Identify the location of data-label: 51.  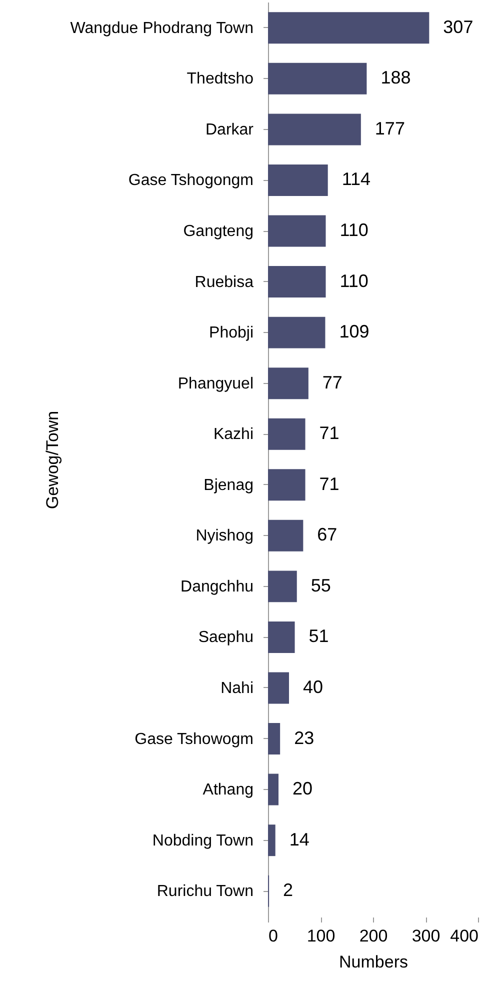
(318, 636).